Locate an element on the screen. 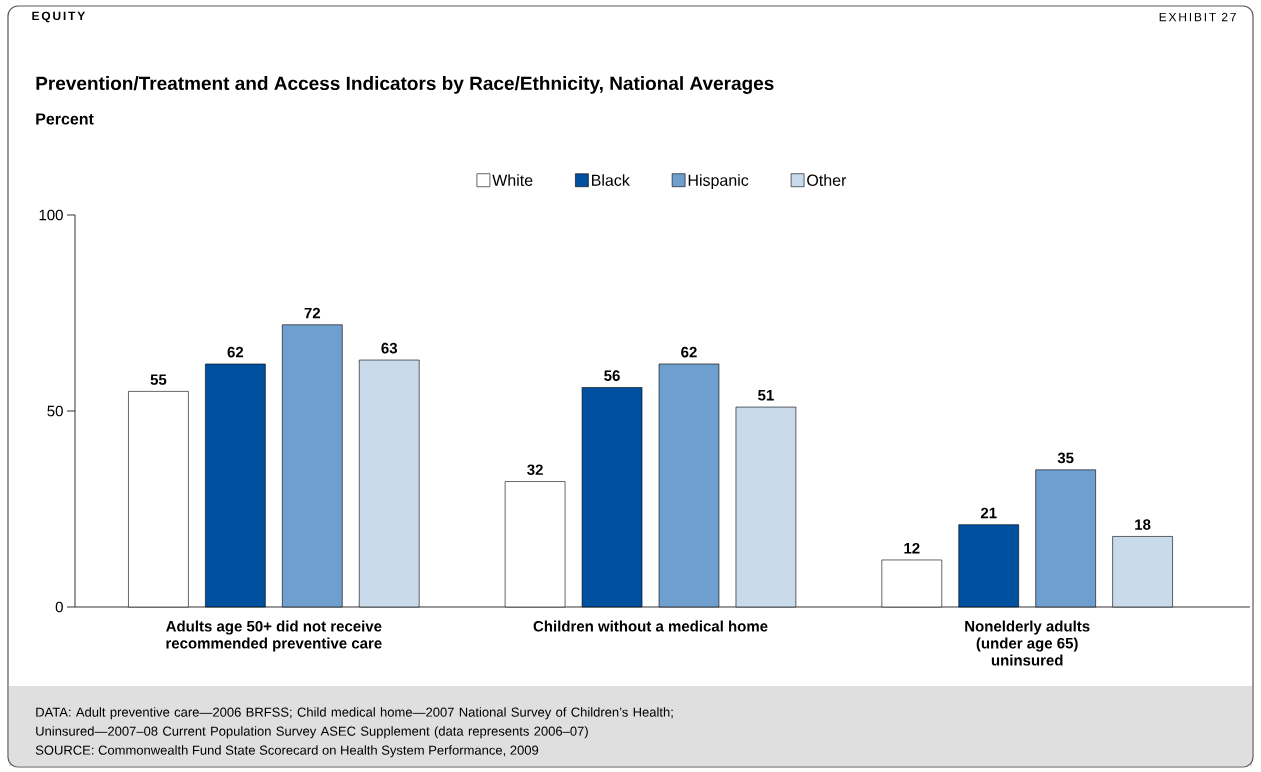 The width and height of the screenshot is (1261, 772). data-label: 21 is located at coordinates (988, 513).